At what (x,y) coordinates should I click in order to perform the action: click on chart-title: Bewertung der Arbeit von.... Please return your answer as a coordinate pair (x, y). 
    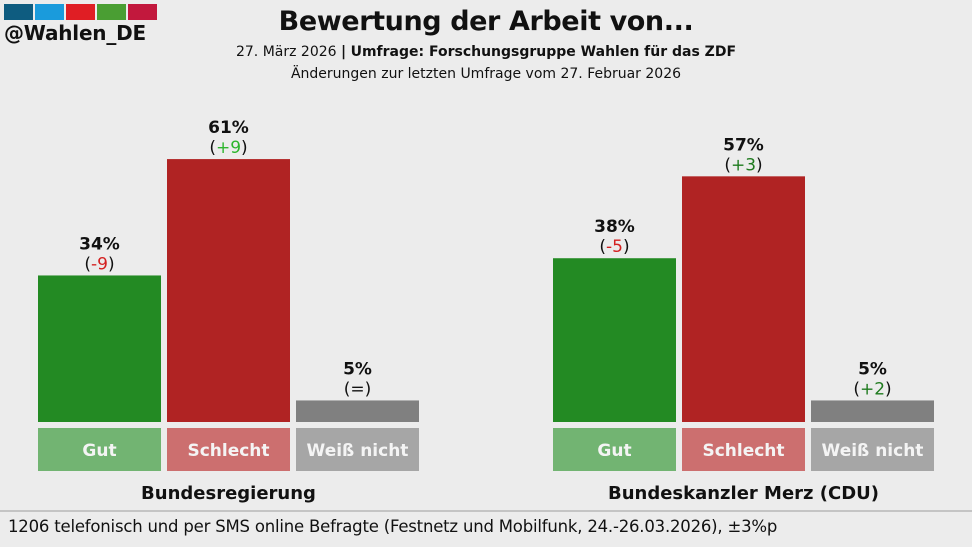
    Looking at the image, I should click on (486, 21).